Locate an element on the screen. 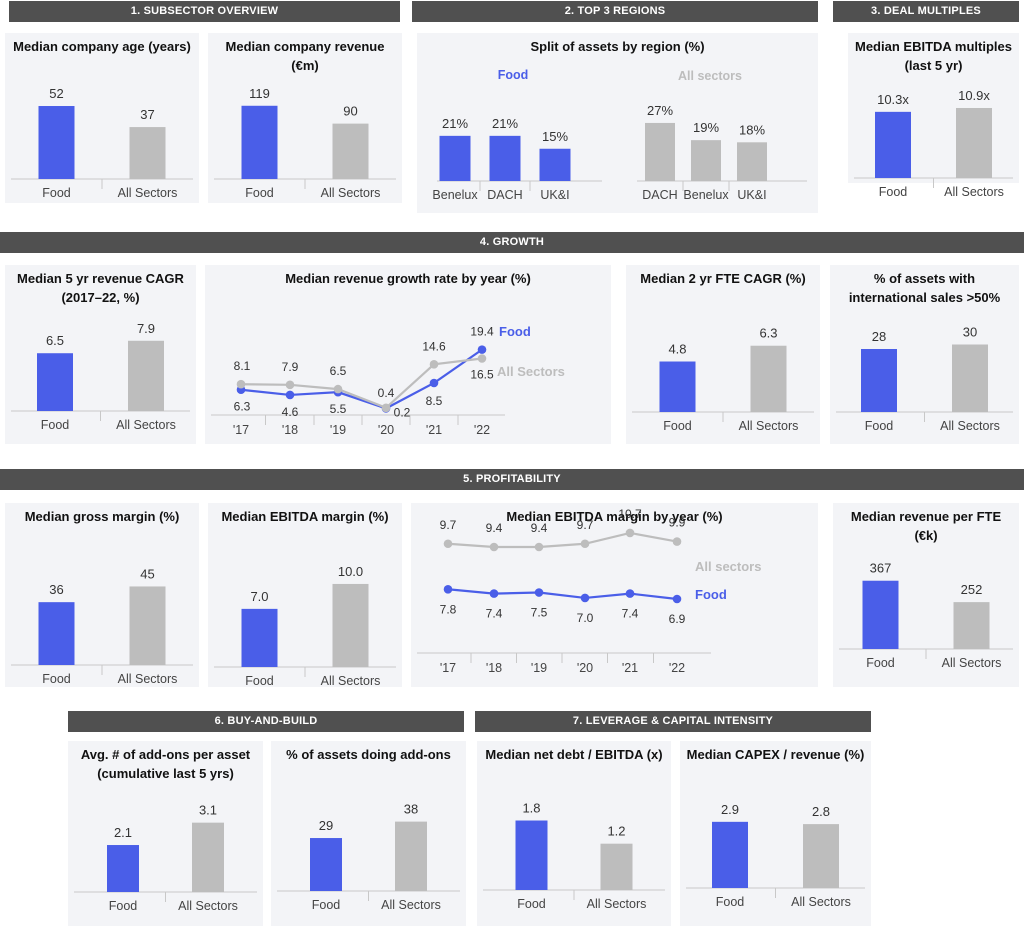 The height and width of the screenshot is (926, 1024). category-label: Benelux is located at coordinates (706, 195).